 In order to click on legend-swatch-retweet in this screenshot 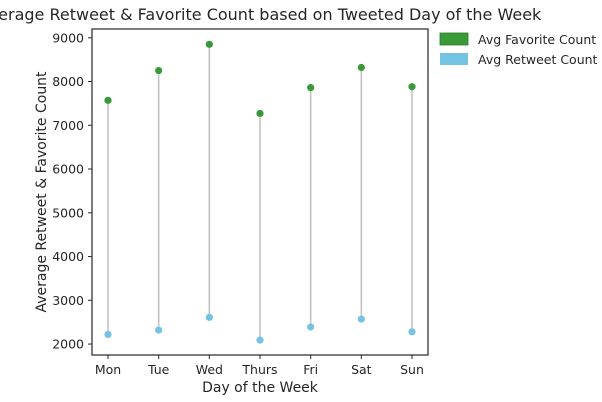, I will do `click(454, 59)`.